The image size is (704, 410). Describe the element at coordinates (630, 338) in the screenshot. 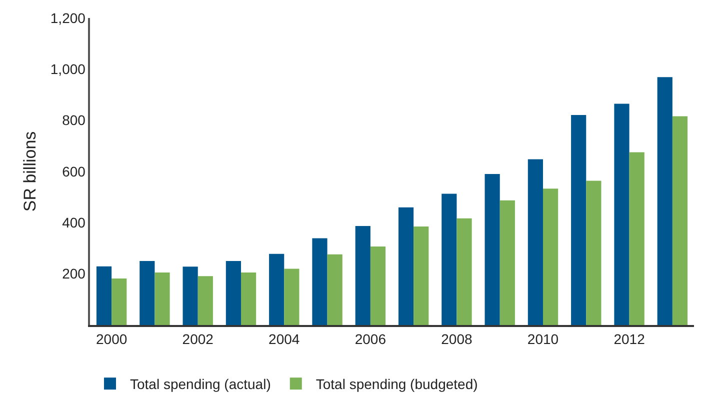

I see `x-tick-label: 2012` at that location.